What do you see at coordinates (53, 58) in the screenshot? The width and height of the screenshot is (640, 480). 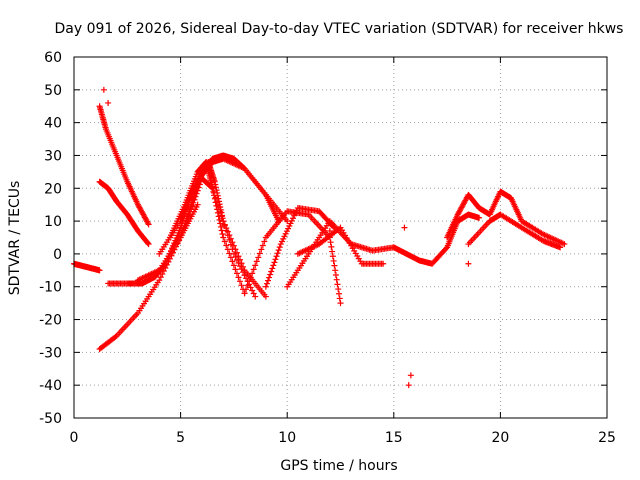 I see `y-tick-label: 60` at bounding box center [53, 58].